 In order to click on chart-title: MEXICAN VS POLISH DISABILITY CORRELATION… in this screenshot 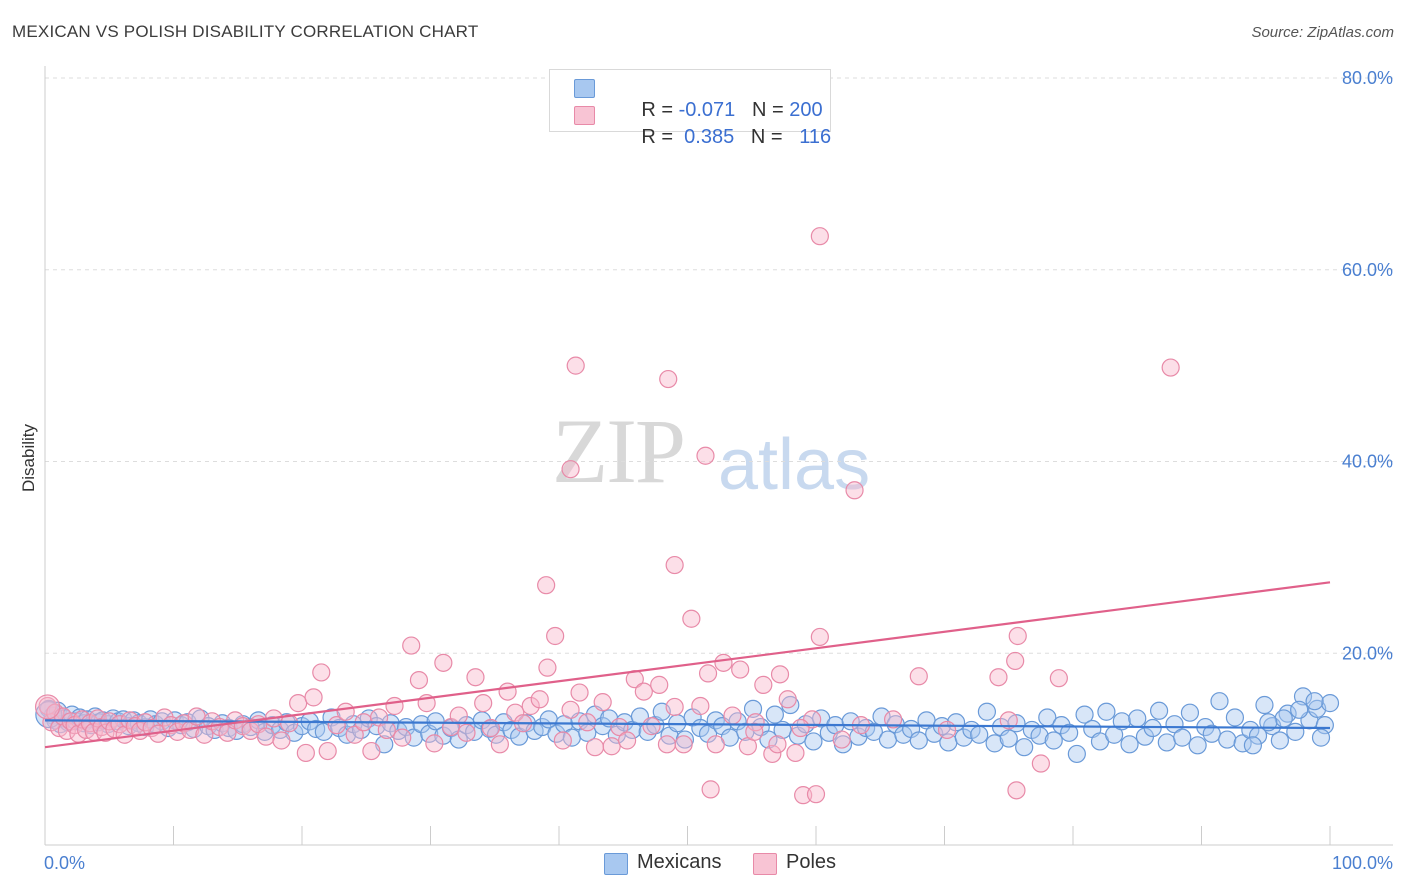, I will do `click(245, 31)`.